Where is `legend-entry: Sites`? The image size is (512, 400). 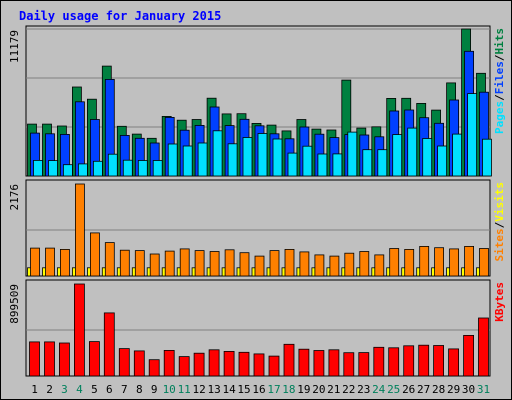 legend-entry: Sites is located at coordinates (499, 244).